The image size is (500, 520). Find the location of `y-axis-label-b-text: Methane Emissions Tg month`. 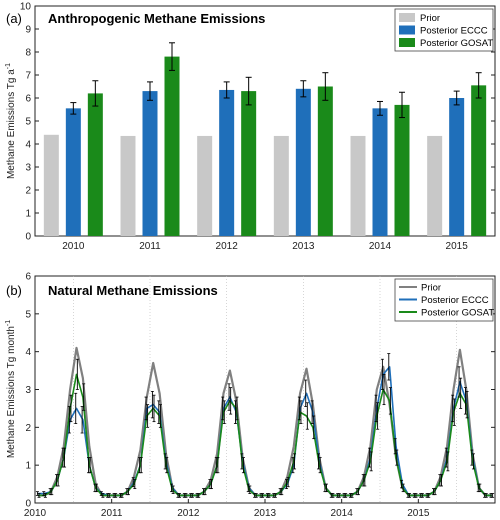

y-axis-label-b-text: Methane Emissions Tg month is located at coordinates (11, 392).